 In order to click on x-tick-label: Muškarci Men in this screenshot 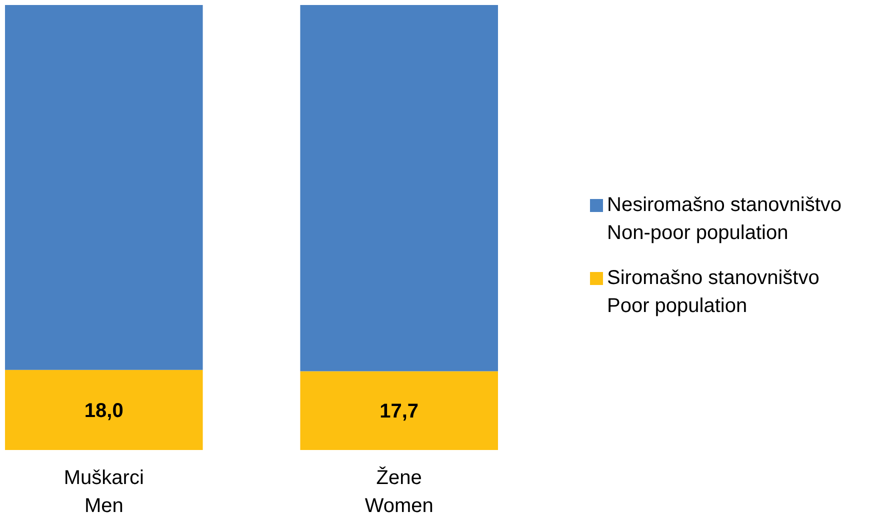, I will do `click(104, 492)`.